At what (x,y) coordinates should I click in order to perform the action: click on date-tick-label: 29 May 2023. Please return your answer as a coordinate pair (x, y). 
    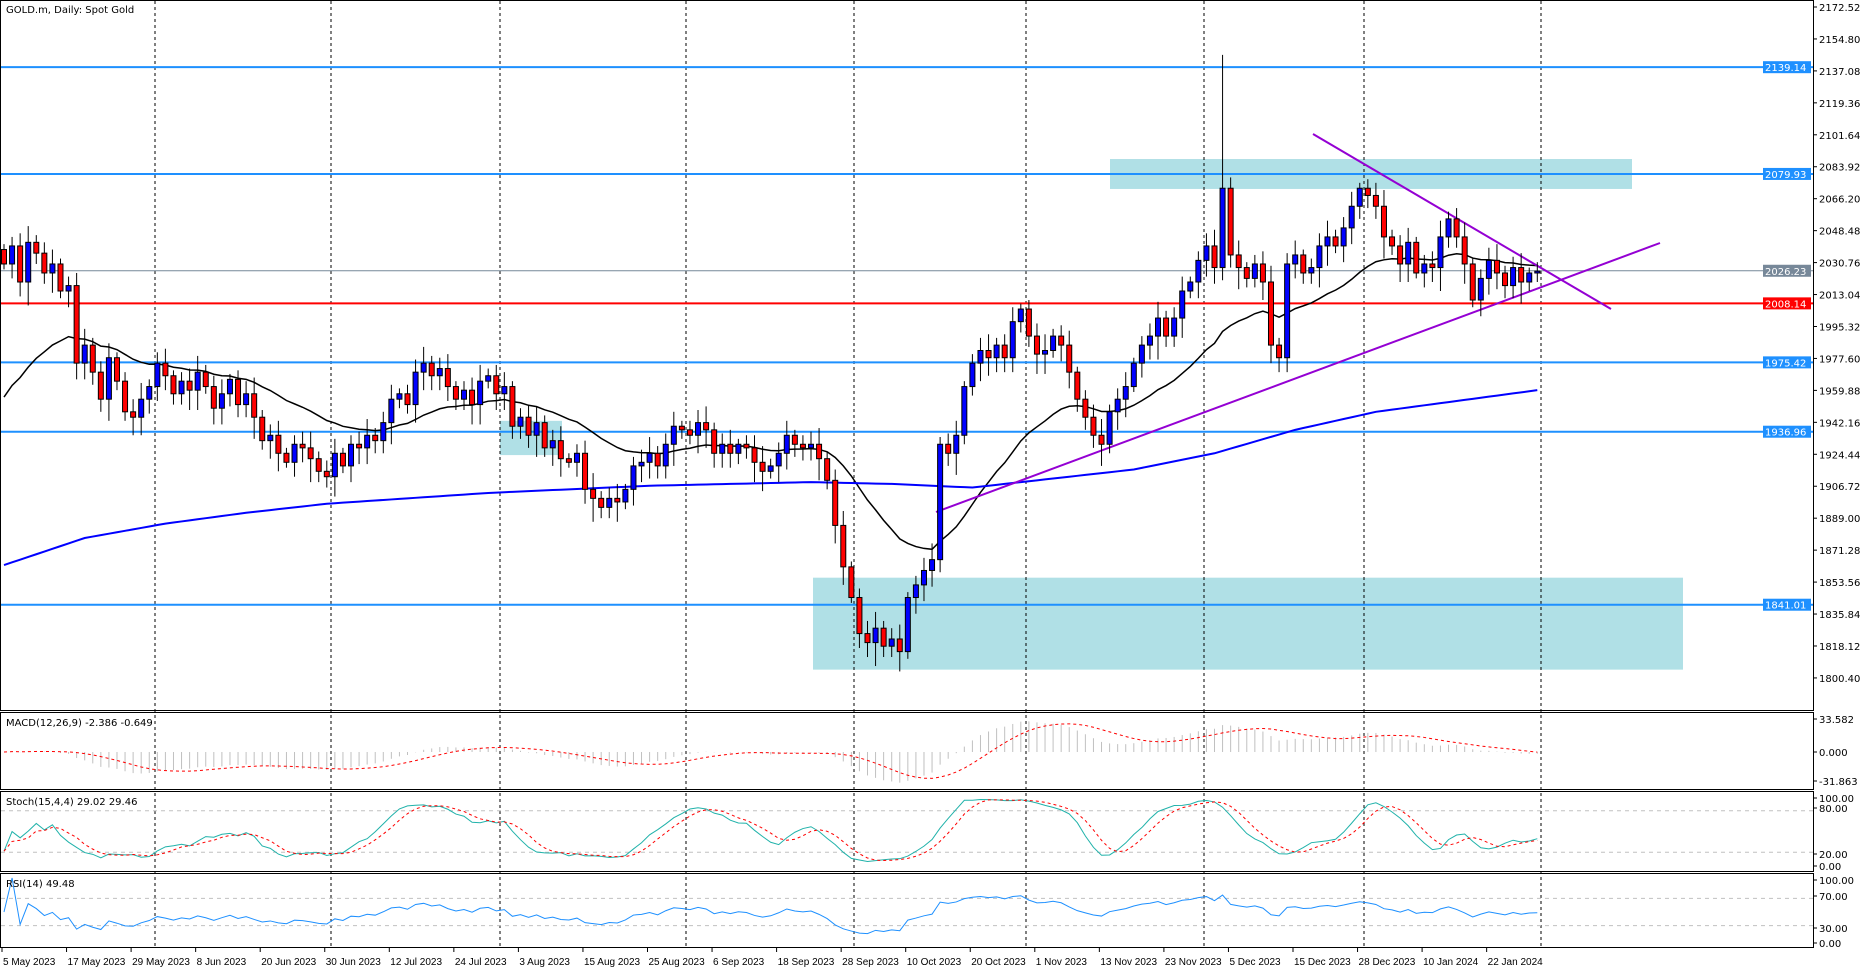
    Looking at the image, I should click on (161, 962).